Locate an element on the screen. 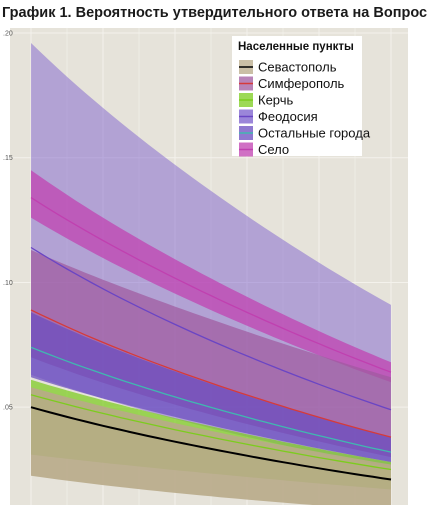  y-tick-label: .10 is located at coordinates (8, 283).